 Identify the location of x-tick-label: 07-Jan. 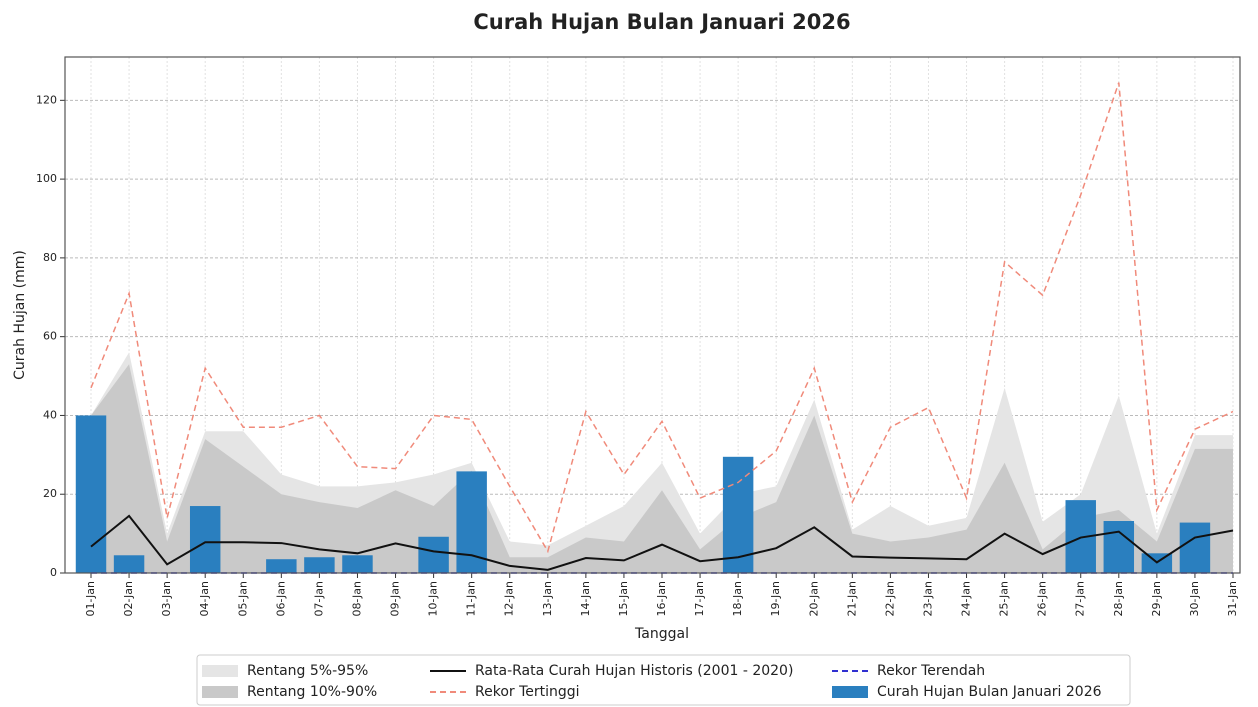
(318, 599).